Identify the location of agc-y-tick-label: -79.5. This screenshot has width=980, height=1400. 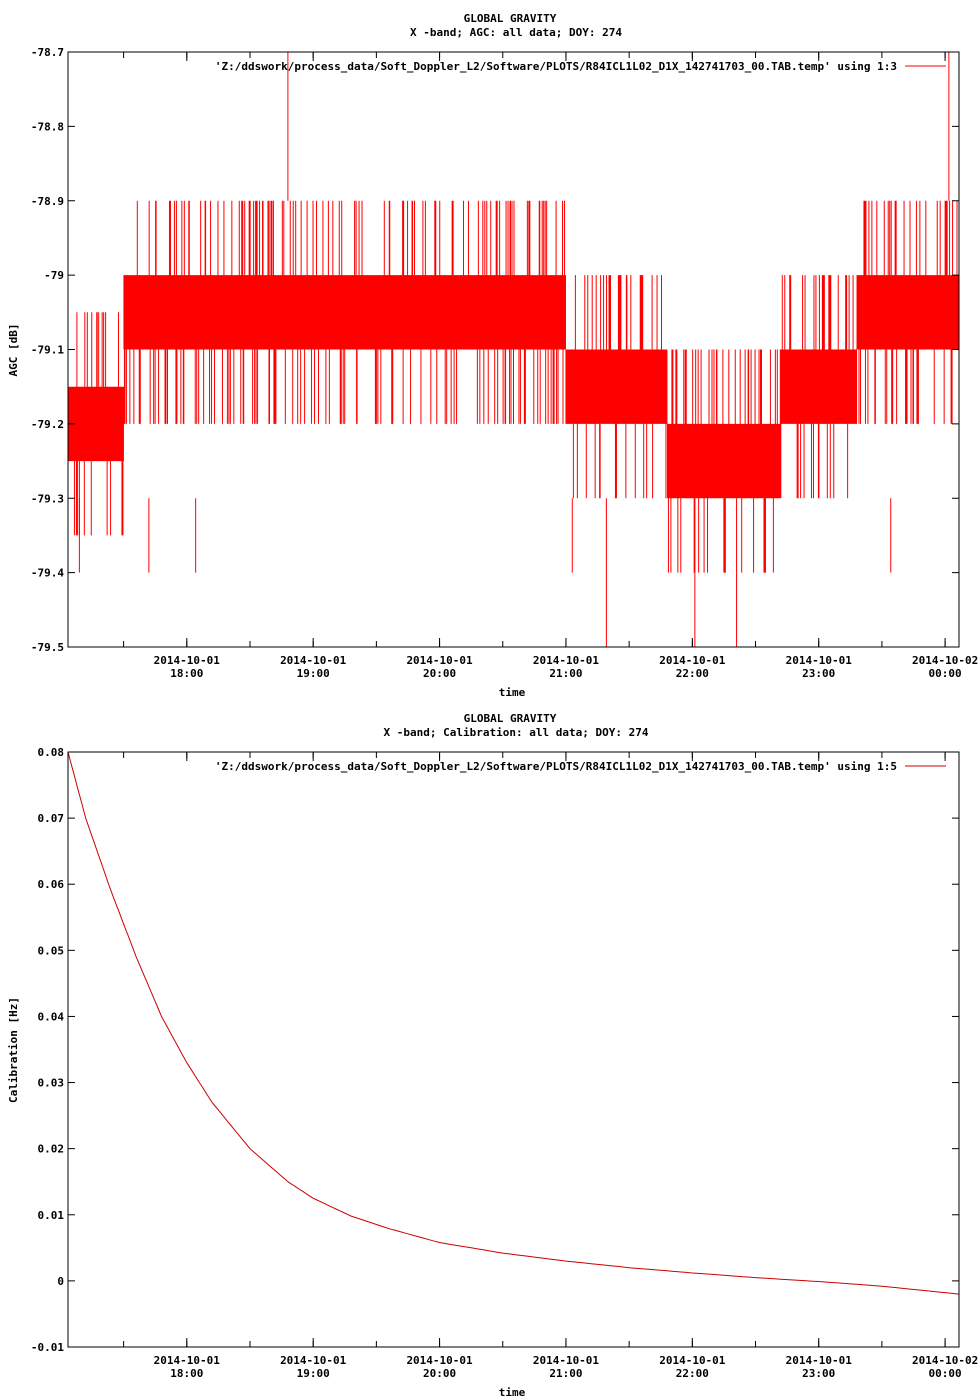
(47, 647).